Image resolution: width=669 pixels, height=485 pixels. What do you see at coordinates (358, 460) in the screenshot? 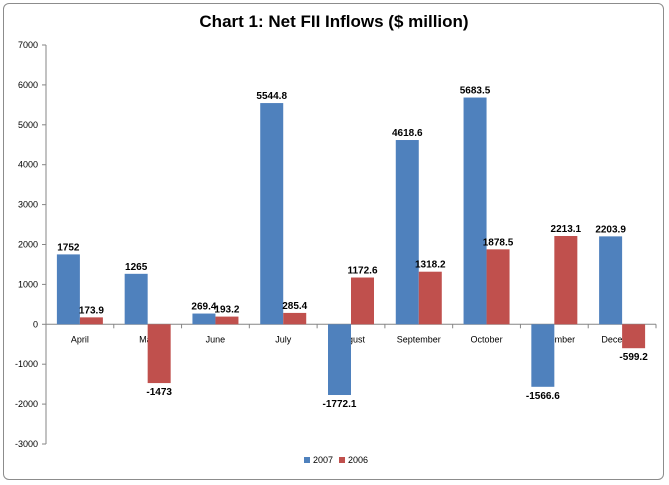
I see `legend-label-2006: 2006` at bounding box center [358, 460].